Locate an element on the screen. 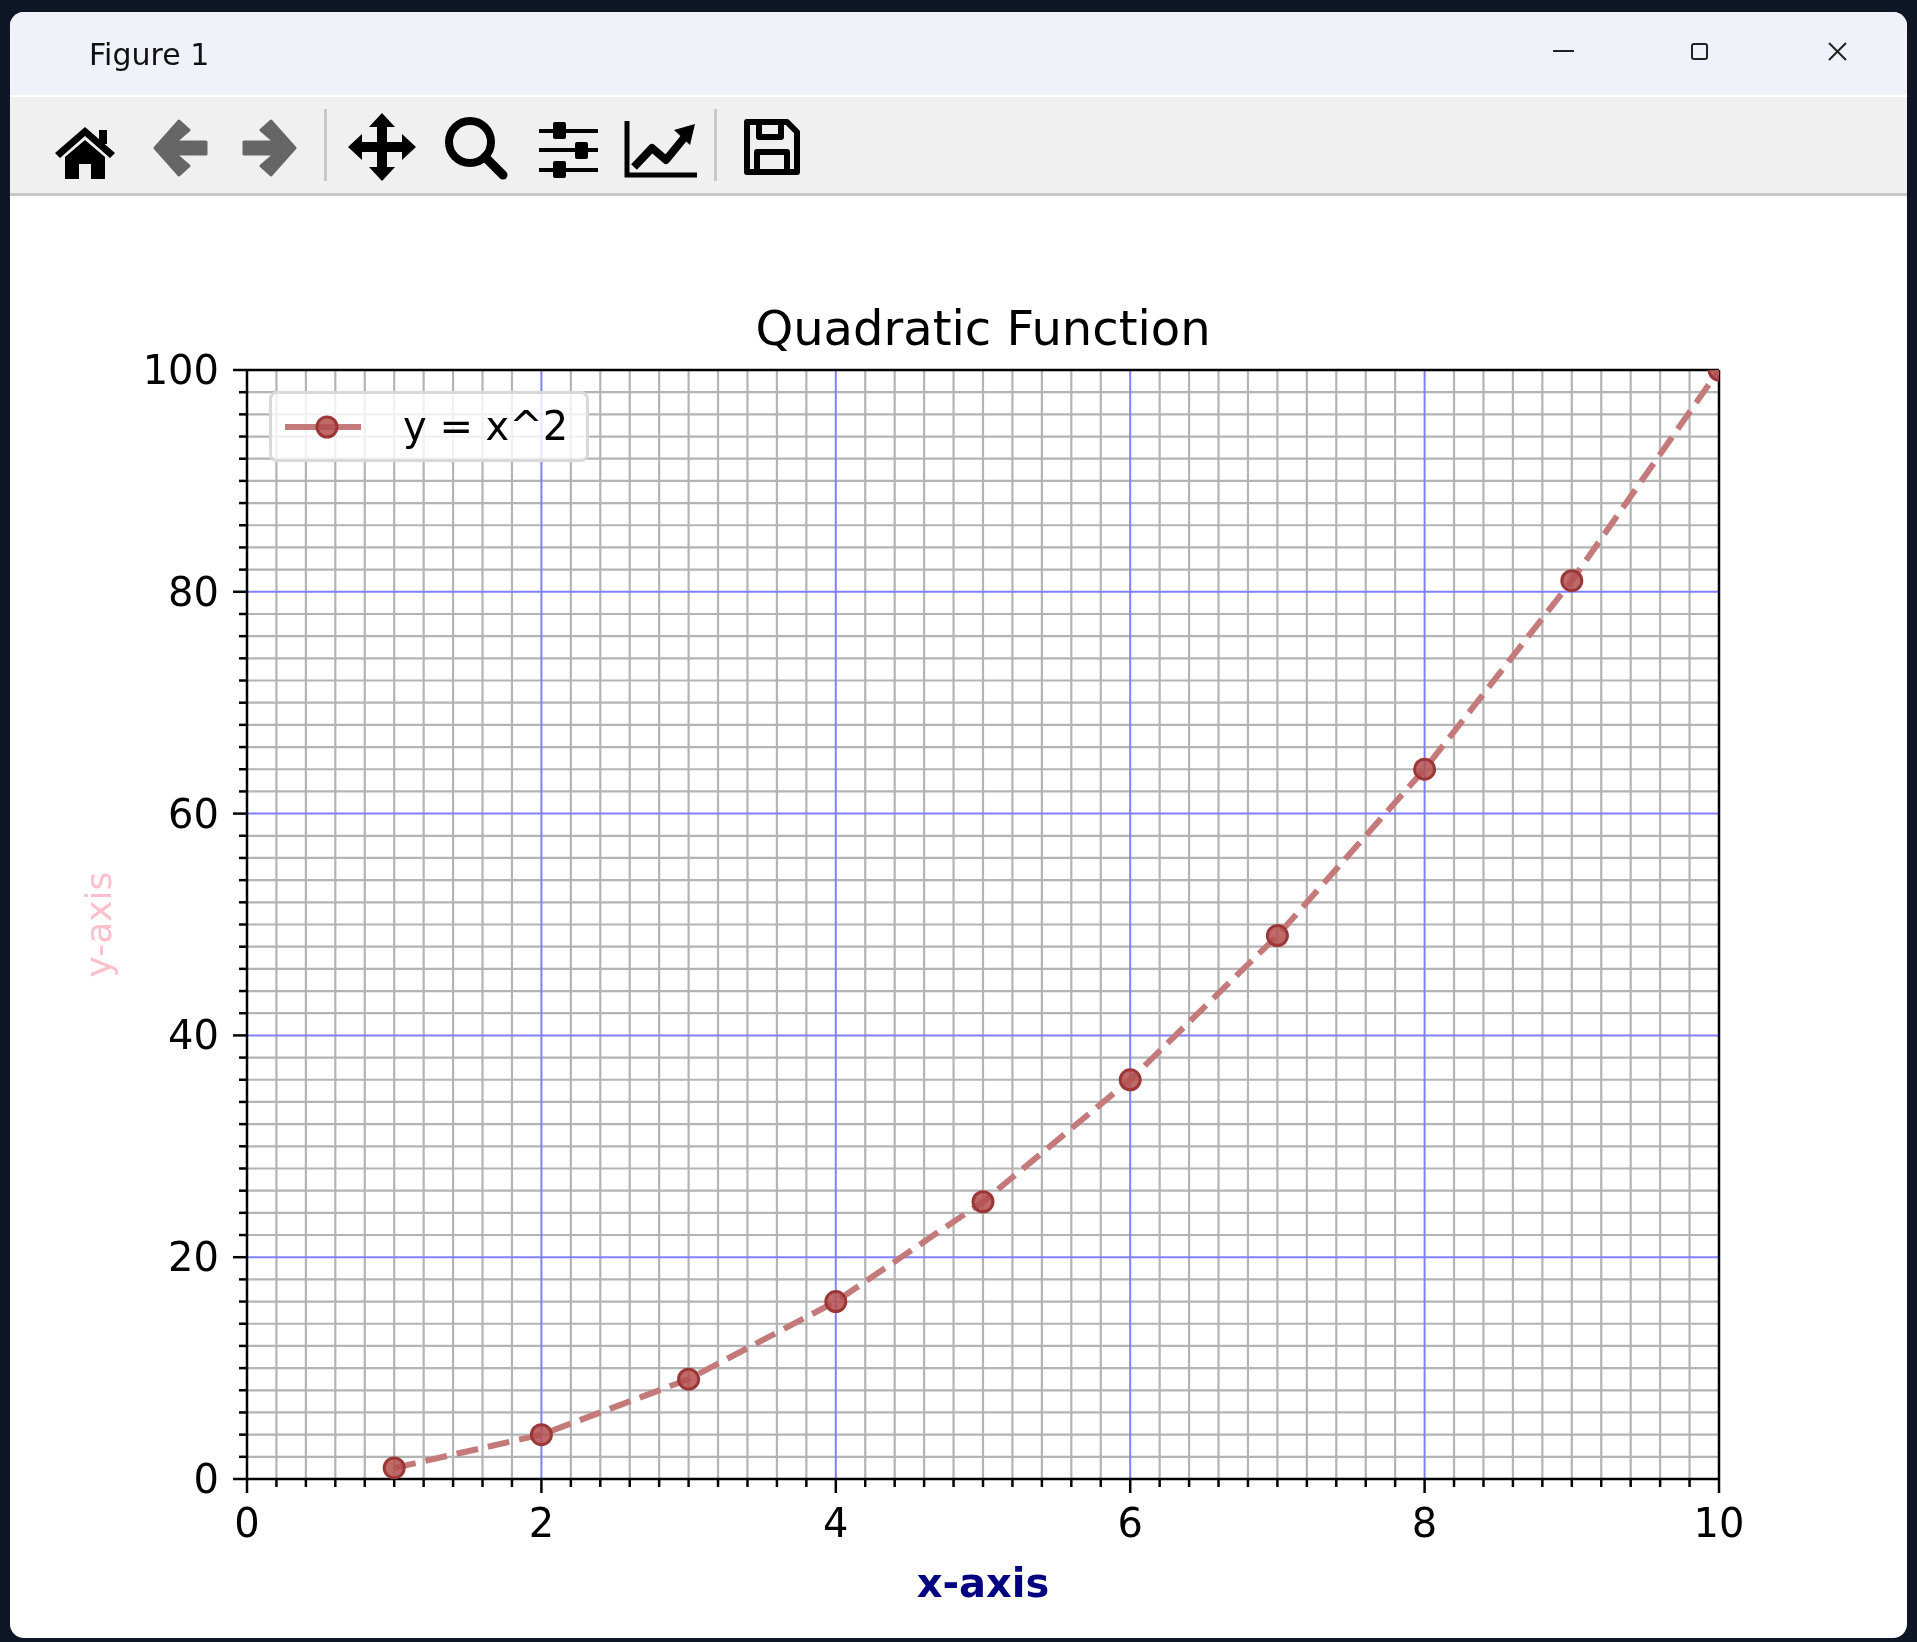 The width and height of the screenshot is (1917, 1642). y-tick-label: 60 is located at coordinates (193, 813).